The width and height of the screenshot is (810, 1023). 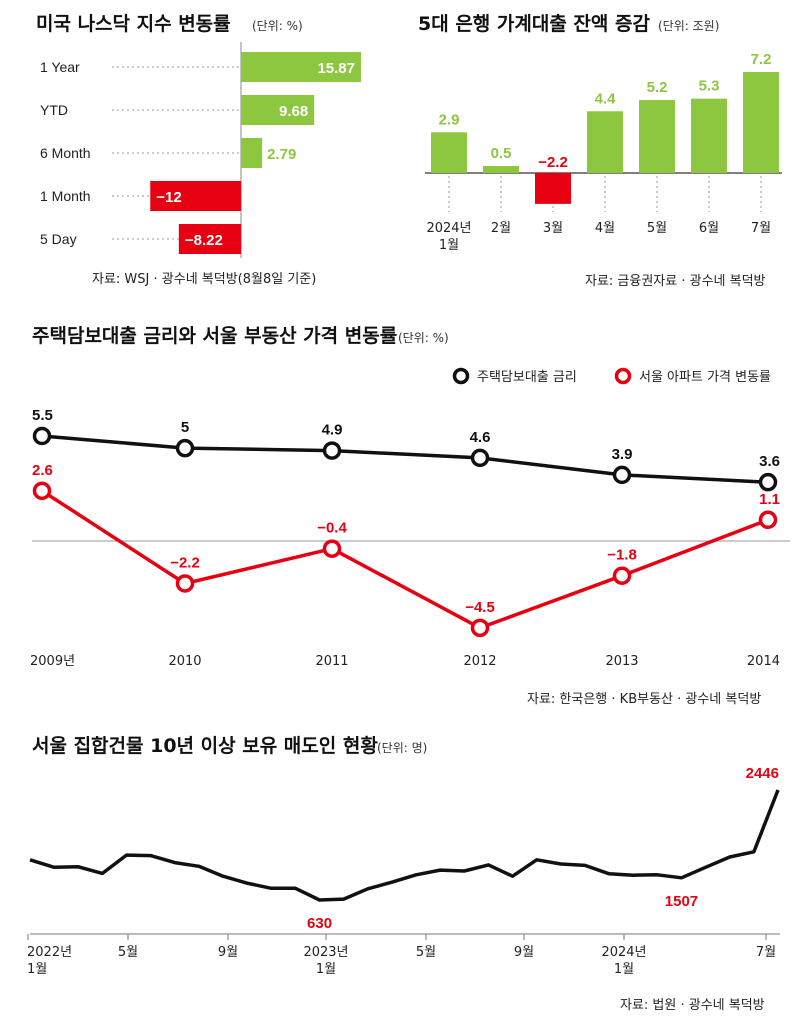 I want to click on mortgage-rate-value-label: 3.9, so click(x=622, y=454).